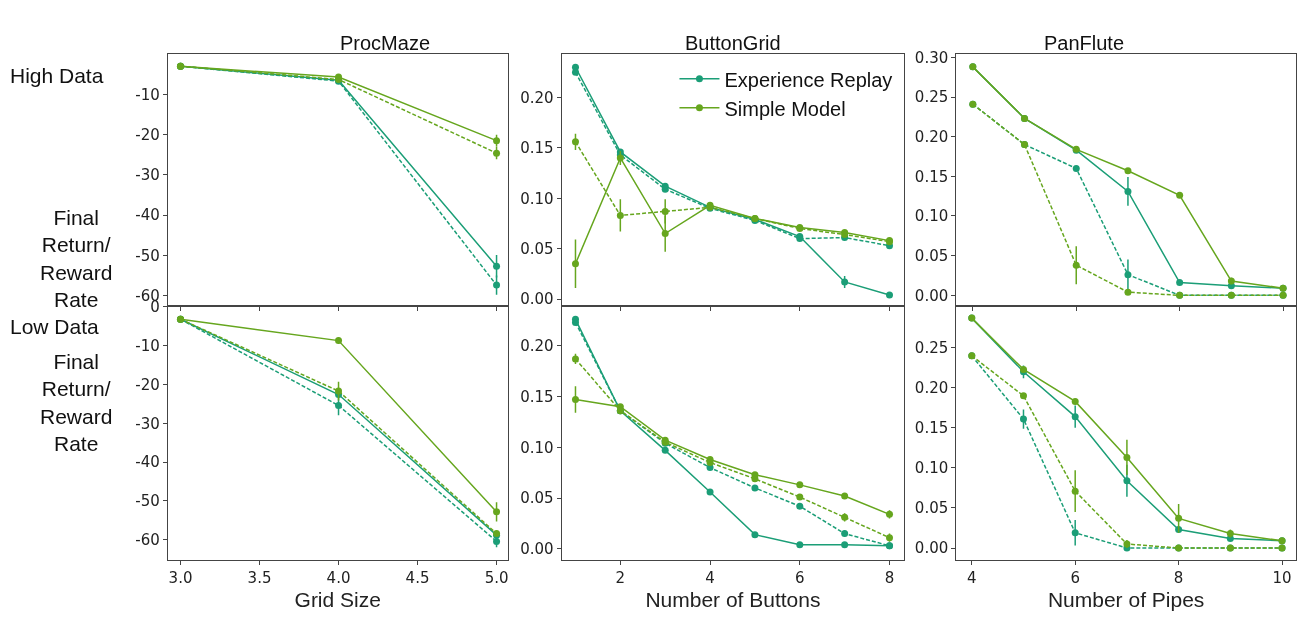 The width and height of the screenshot is (1302, 620). What do you see at coordinates (496, 578) in the screenshot?
I see `x-tick-label: 5.0` at bounding box center [496, 578].